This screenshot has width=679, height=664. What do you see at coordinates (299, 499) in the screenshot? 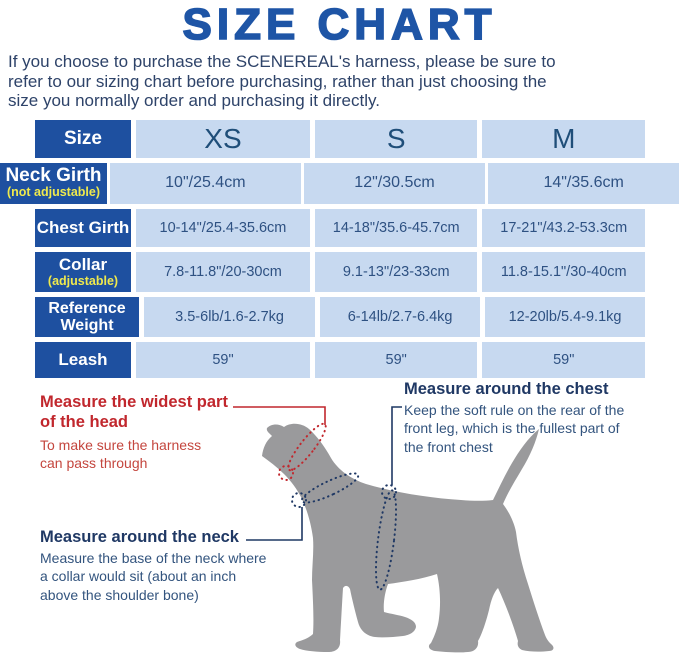
I see `neck-measure-ring` at bounding box center [299, 499].